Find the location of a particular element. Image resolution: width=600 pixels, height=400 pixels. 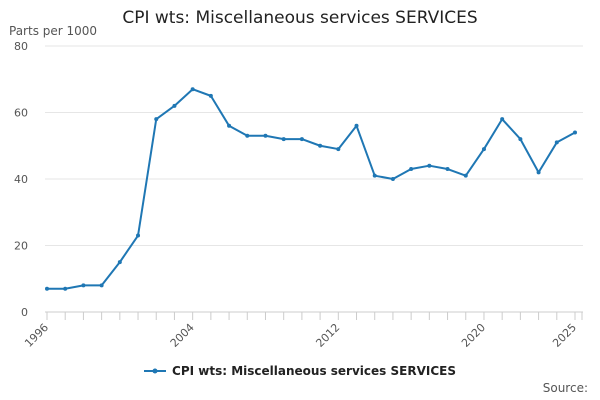

x-tick-label: 2025 is located at coordinates (564, 335).